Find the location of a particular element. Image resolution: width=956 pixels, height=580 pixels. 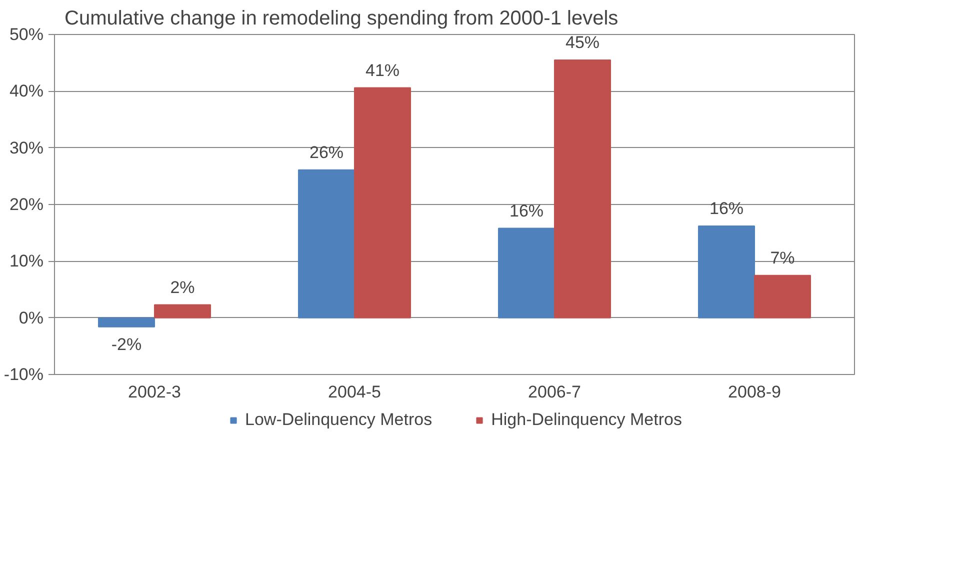

y-tick-label: 30% is located at coordinates (26, 148).